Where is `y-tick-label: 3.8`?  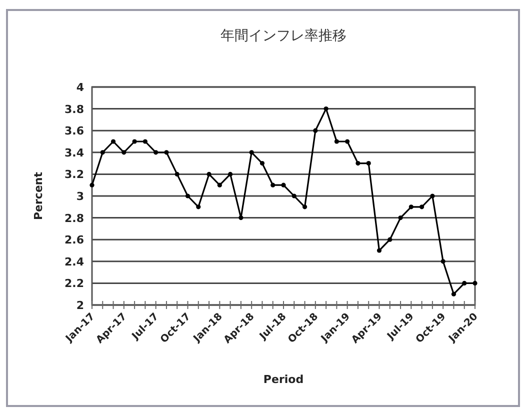 y-tick-label: 3.8 is located at coordinates (74, 109).